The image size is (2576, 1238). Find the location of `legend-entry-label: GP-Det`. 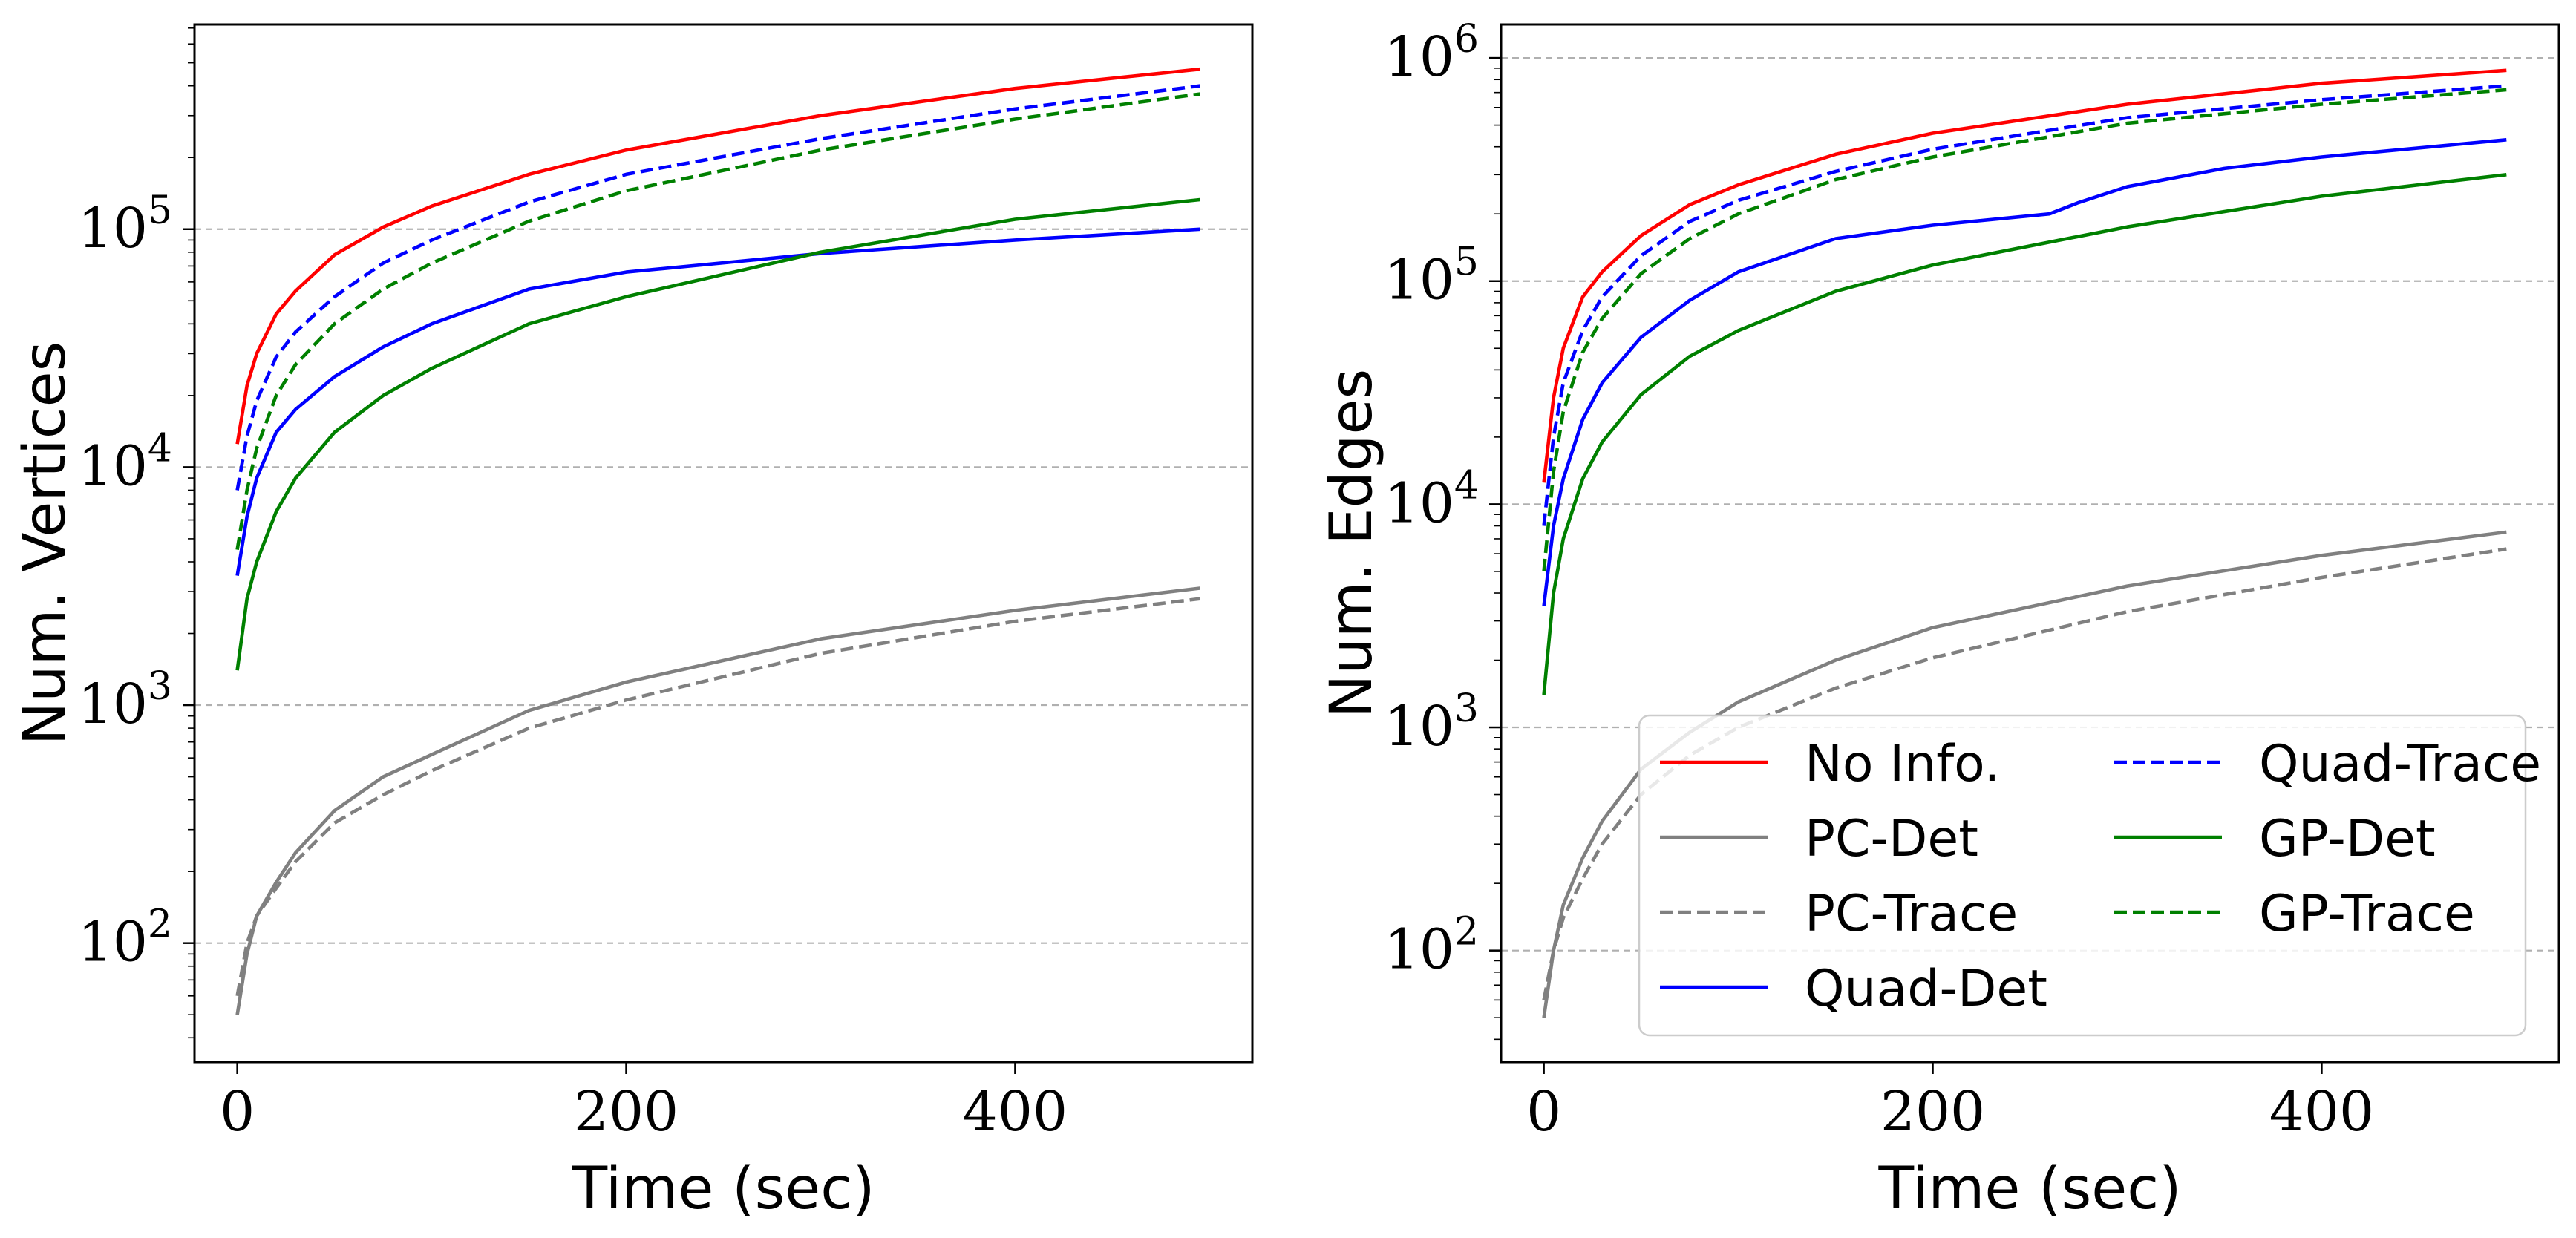

legend-entry-label: GP-Det is located at coordinates (2347, 839).